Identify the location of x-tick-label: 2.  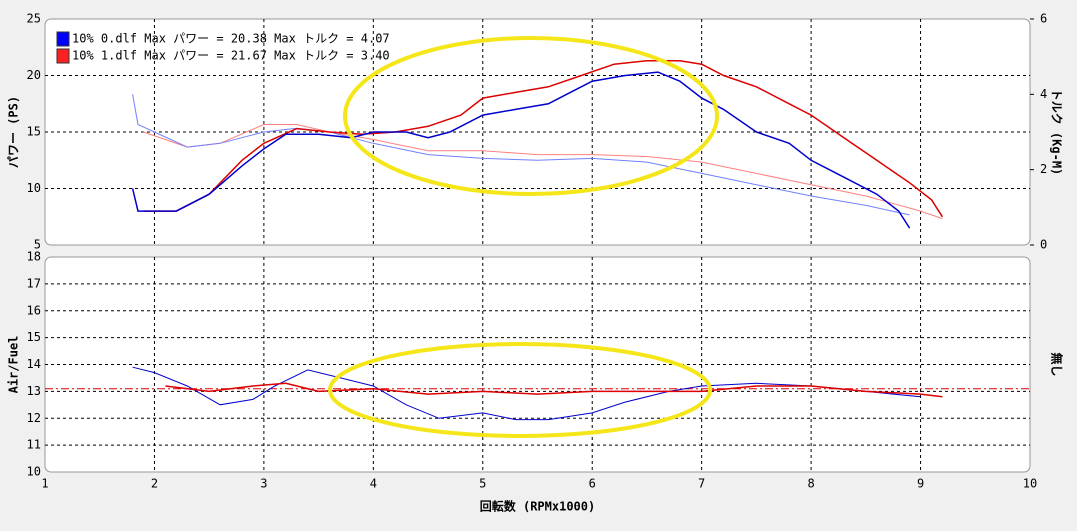
(154, 484).